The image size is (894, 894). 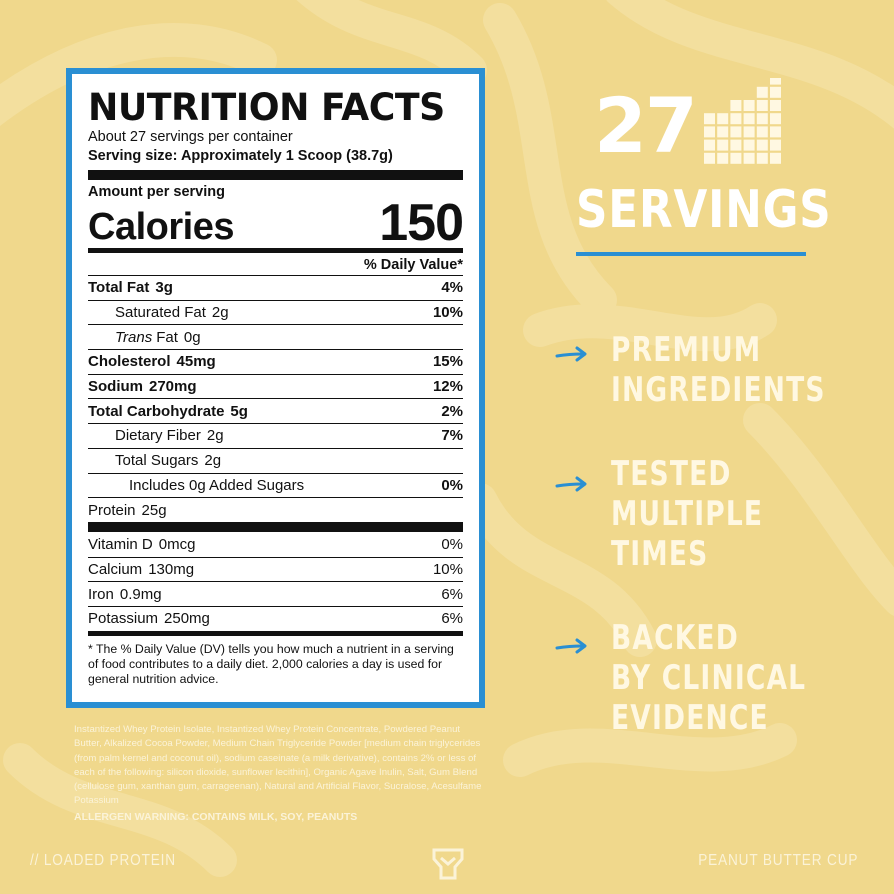 What do you see at coordinates (687, 514) in the screenshot?
I see `feature-text: TESTED MULTIPLE TIMES` at bounding box center [687, 514].